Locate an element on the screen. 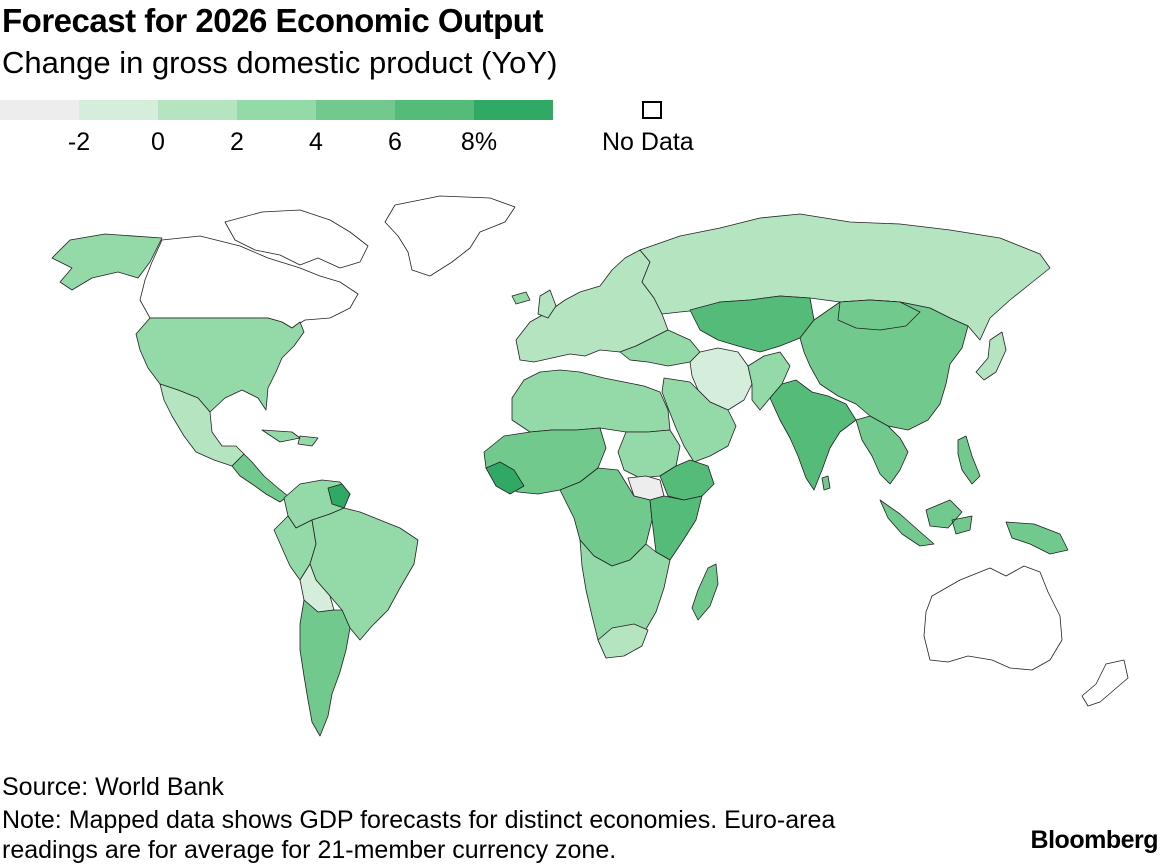  greenland-region is located at coordinates (450, 236).